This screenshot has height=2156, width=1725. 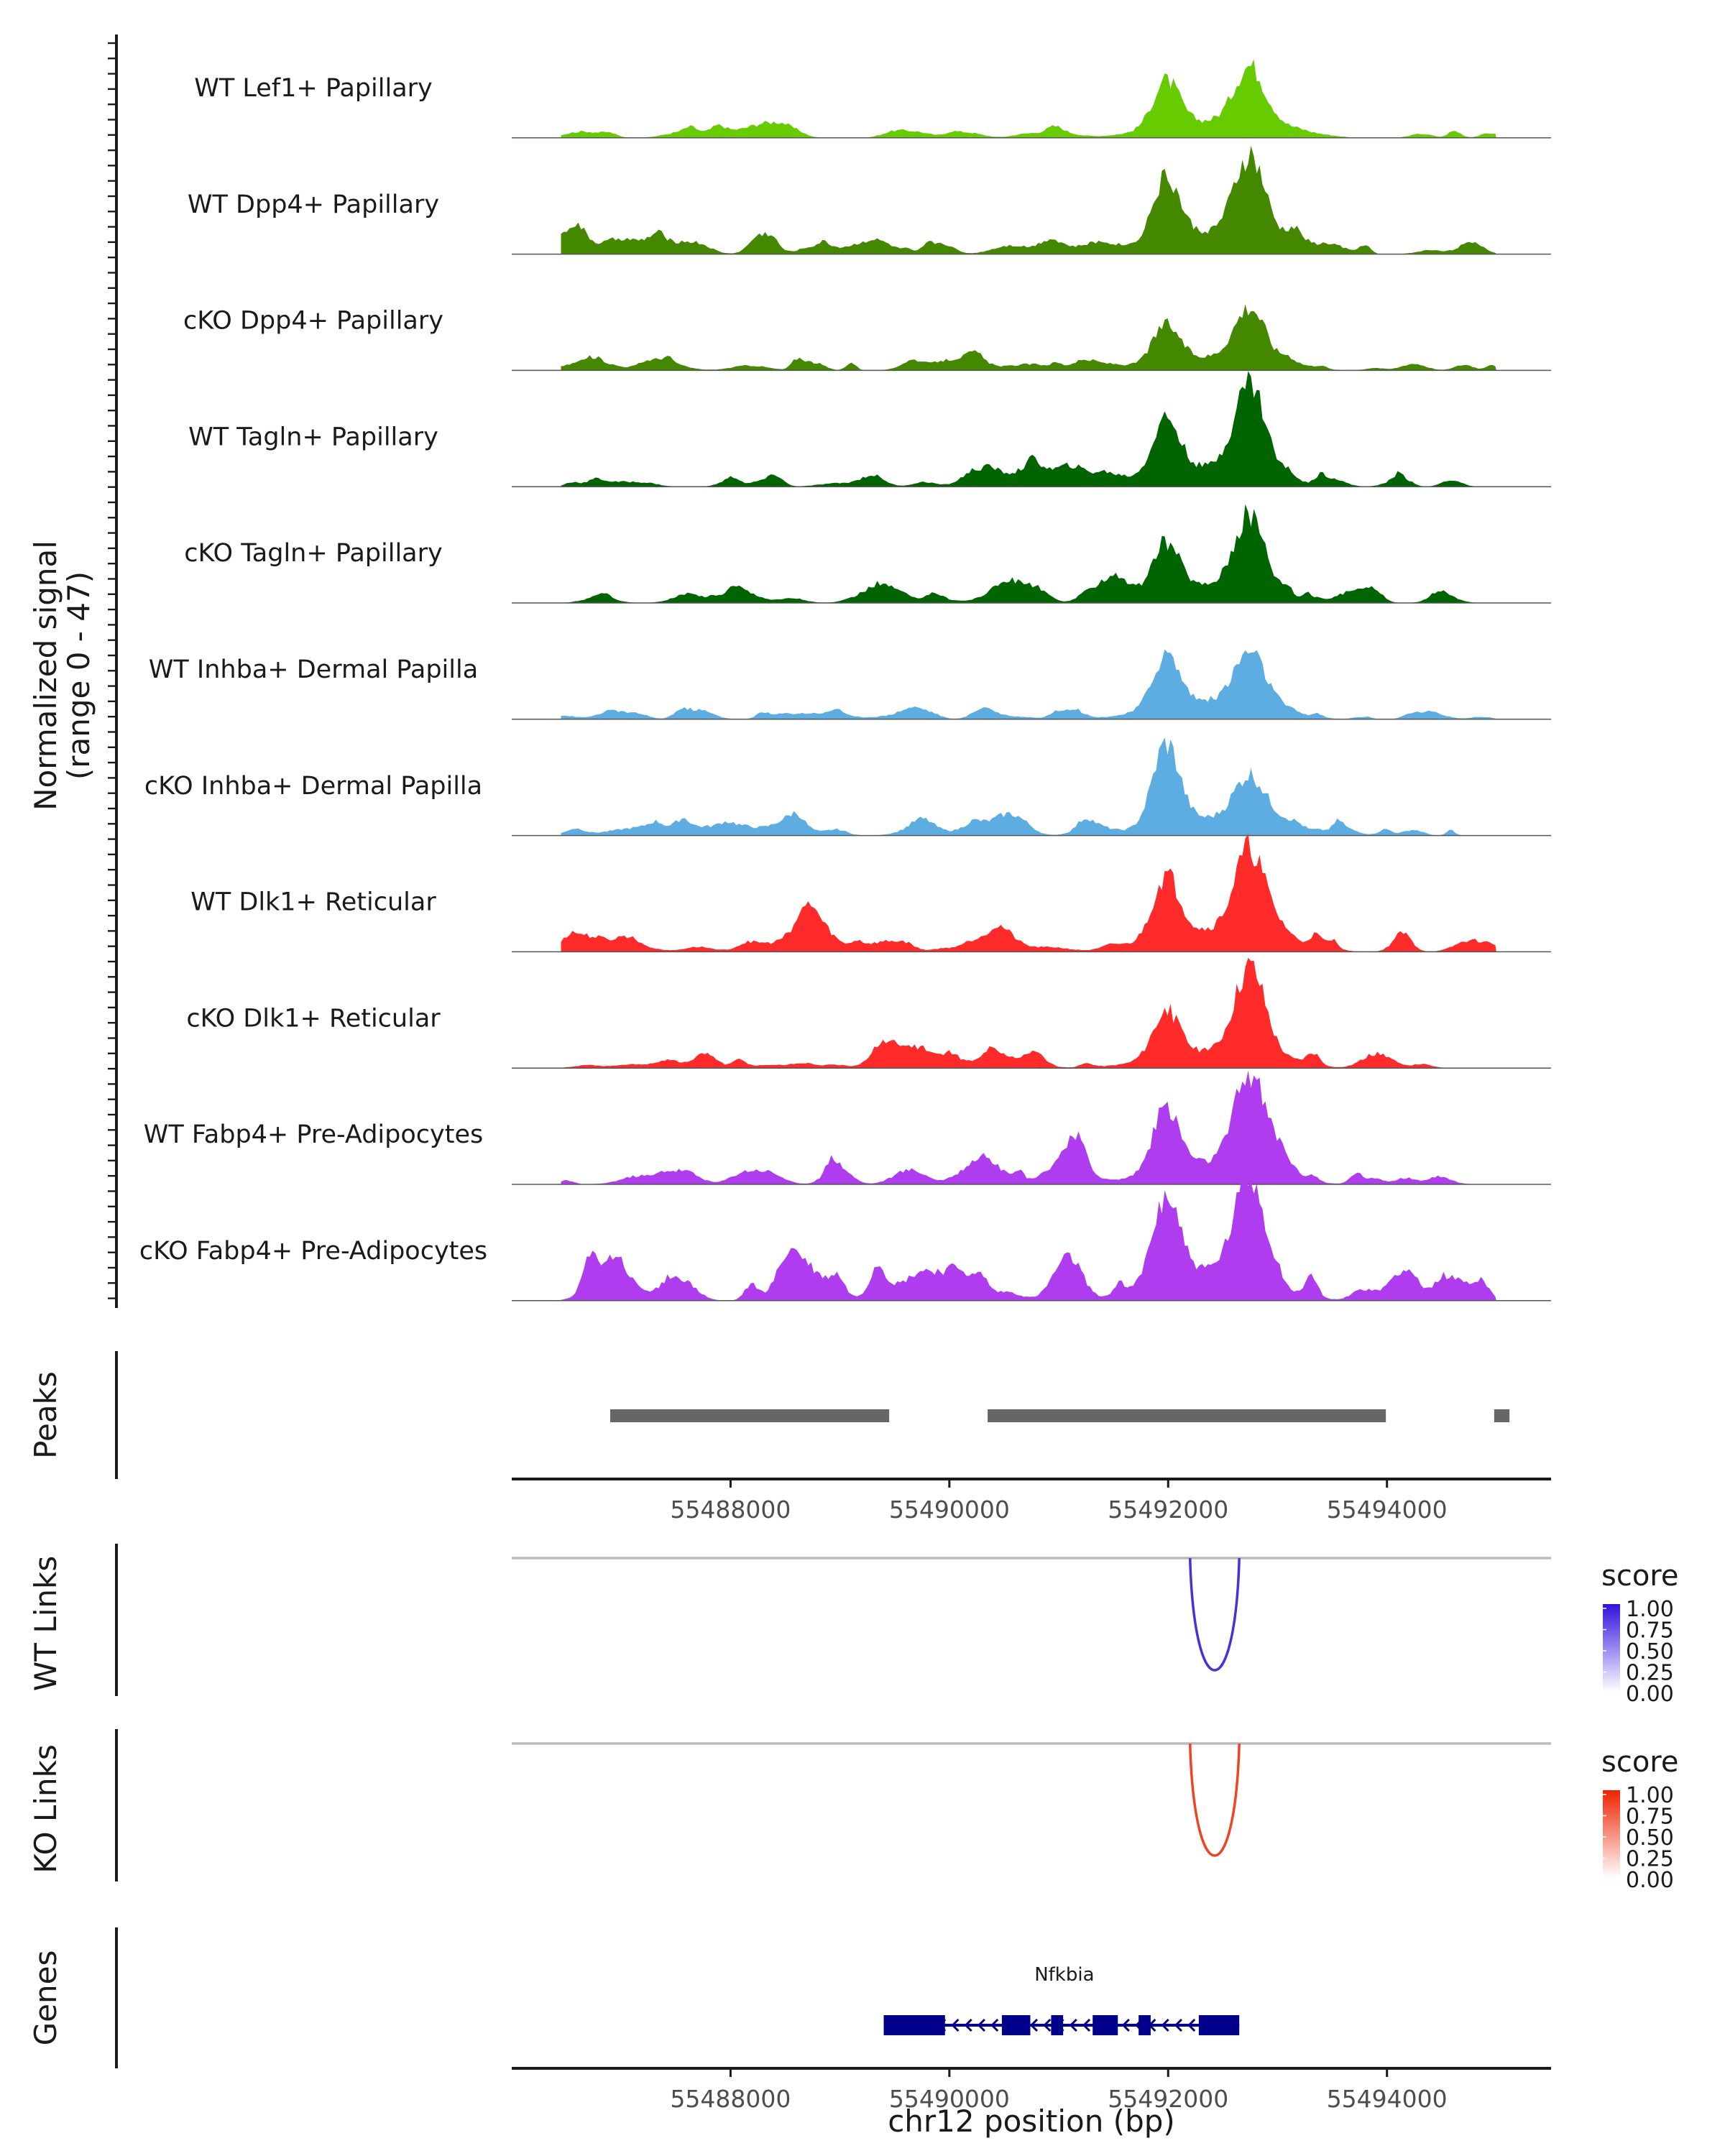 I want to click on track-label-2: cKO Dpp4+ Papillary, so click(x=313, y=321).